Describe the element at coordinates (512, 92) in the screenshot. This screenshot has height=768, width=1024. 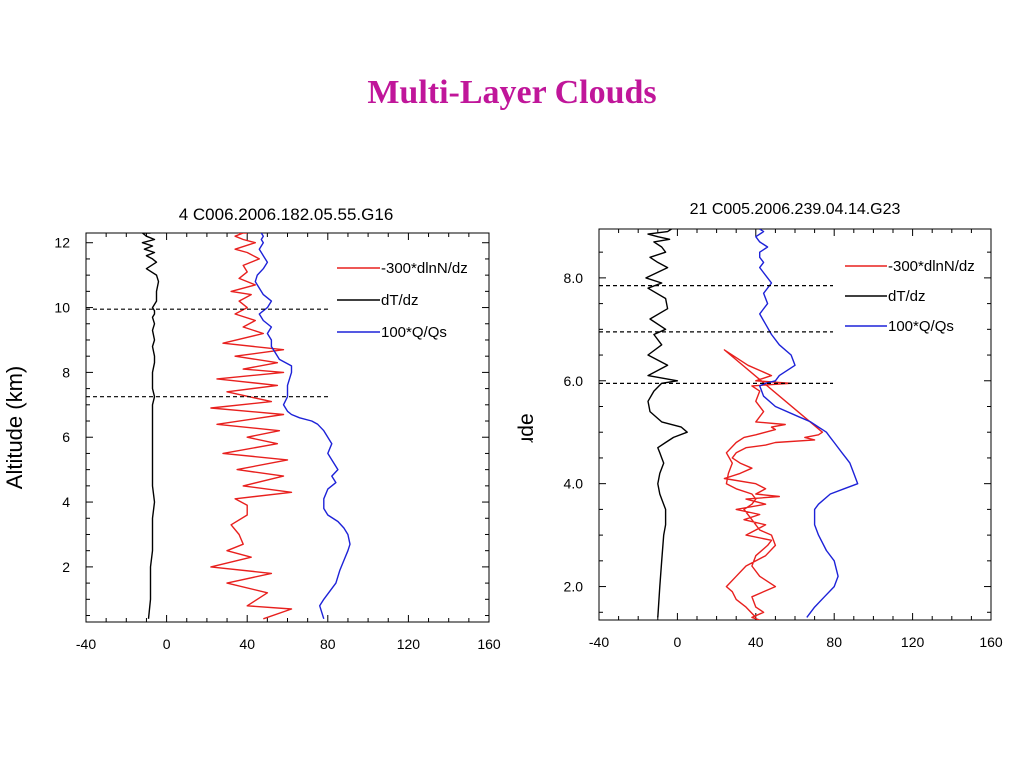
I see `slide-title: Multi-Layer Clouds` at that location.